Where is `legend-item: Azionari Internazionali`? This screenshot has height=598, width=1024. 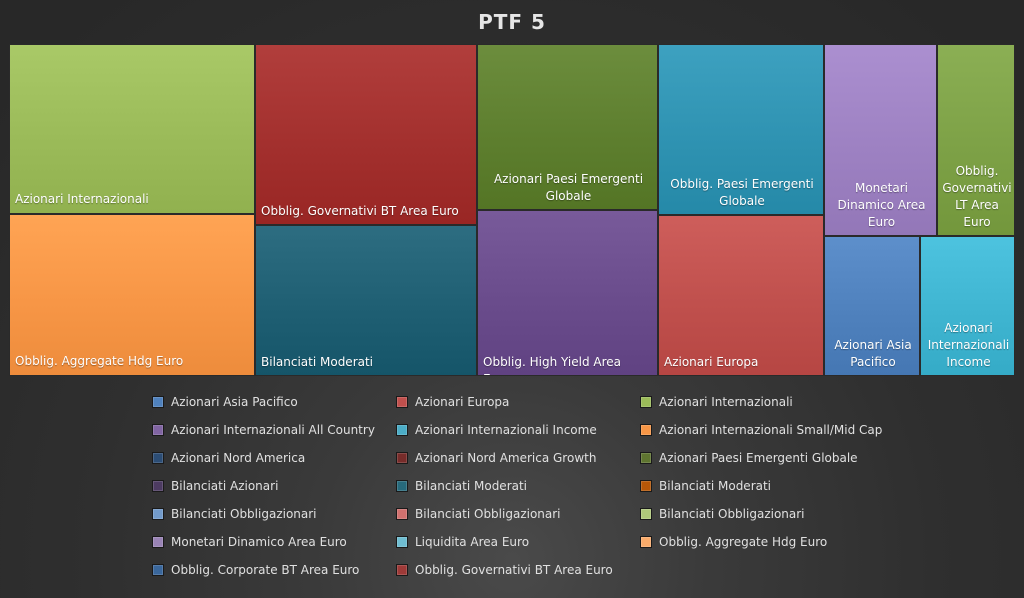
legend-item: Azionari Internazionali is located at coordinates (770, 401).